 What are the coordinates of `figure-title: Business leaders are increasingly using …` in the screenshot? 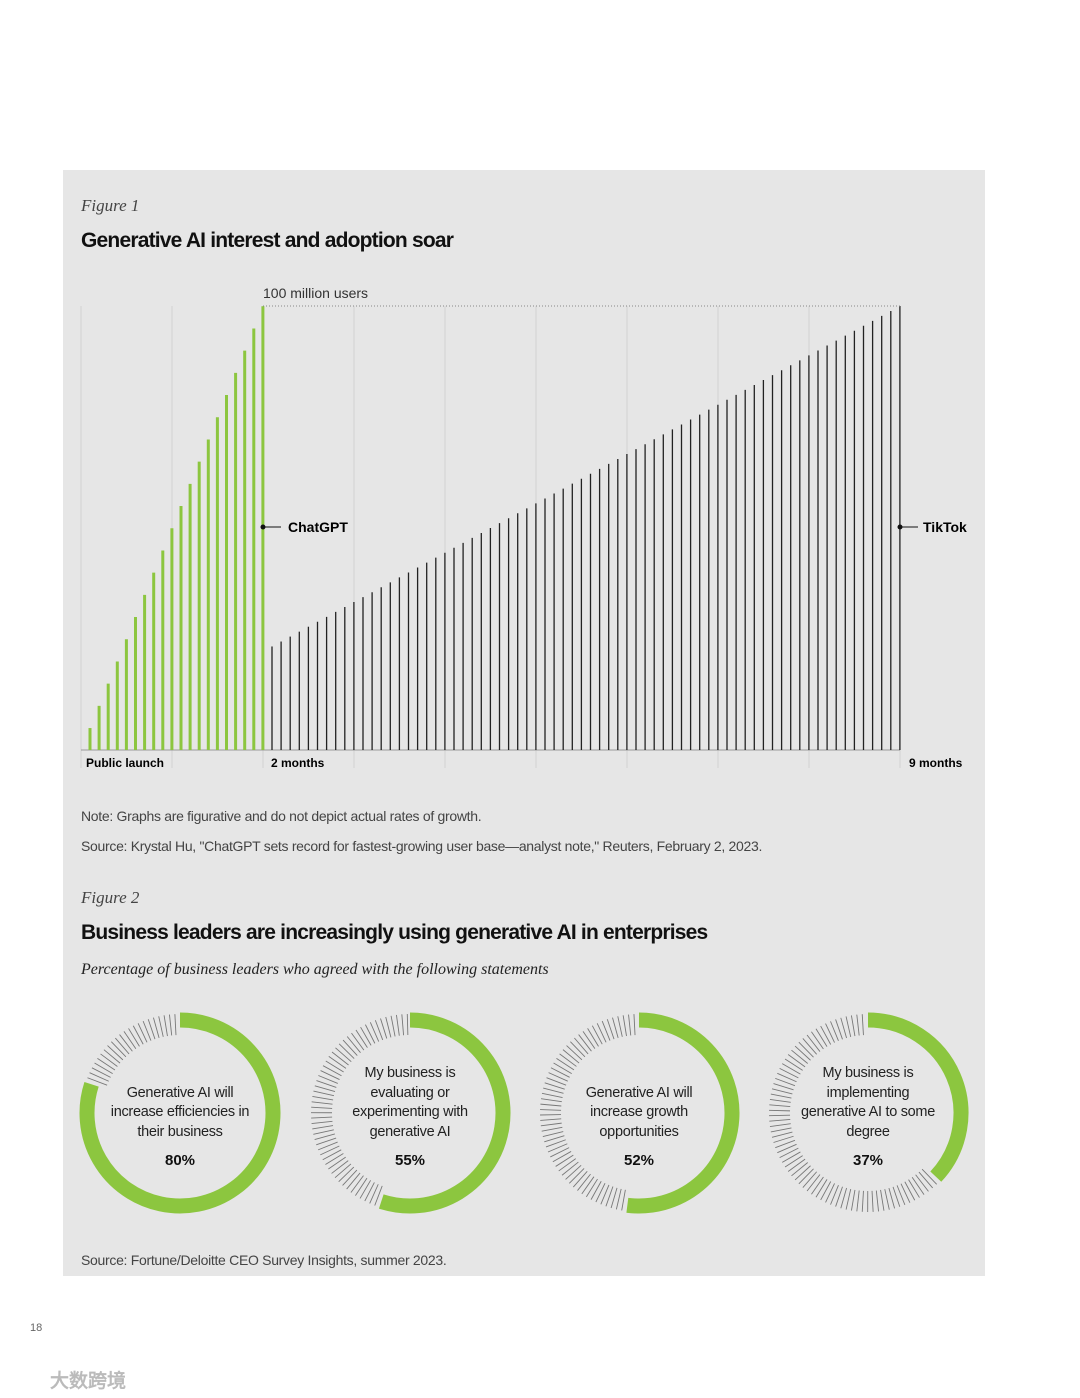 It's located at (394, 932).